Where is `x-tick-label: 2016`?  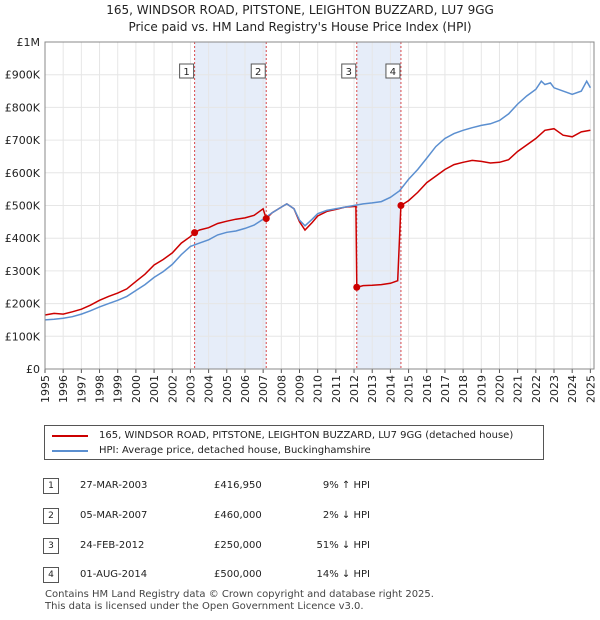 x-tick-label: 2016 is located at coordinates (427, 389).